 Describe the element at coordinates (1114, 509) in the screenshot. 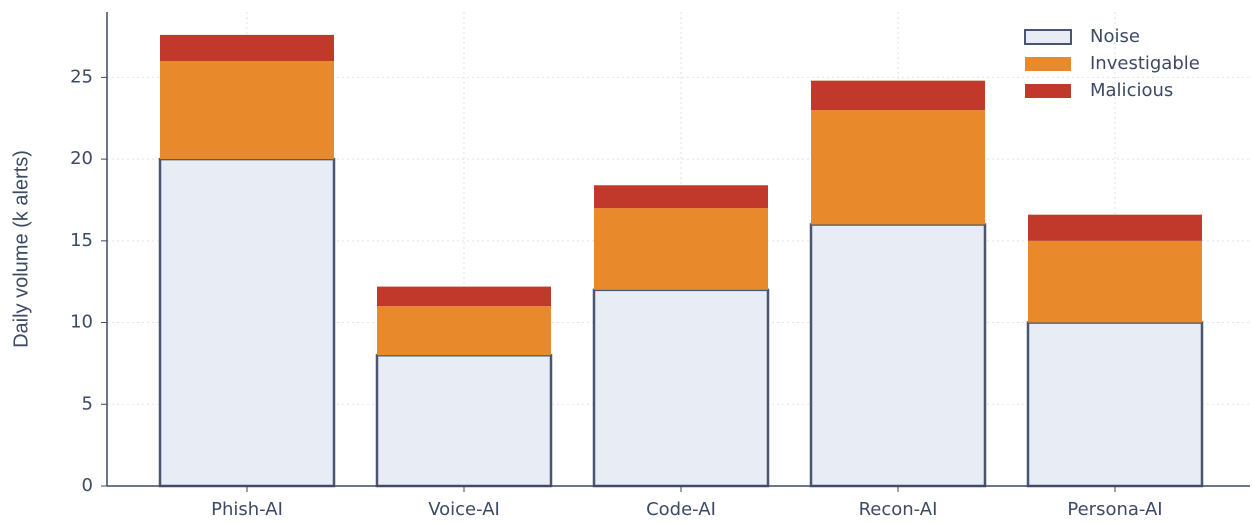

I see `x-tick-label: Persona-AI` at that location.